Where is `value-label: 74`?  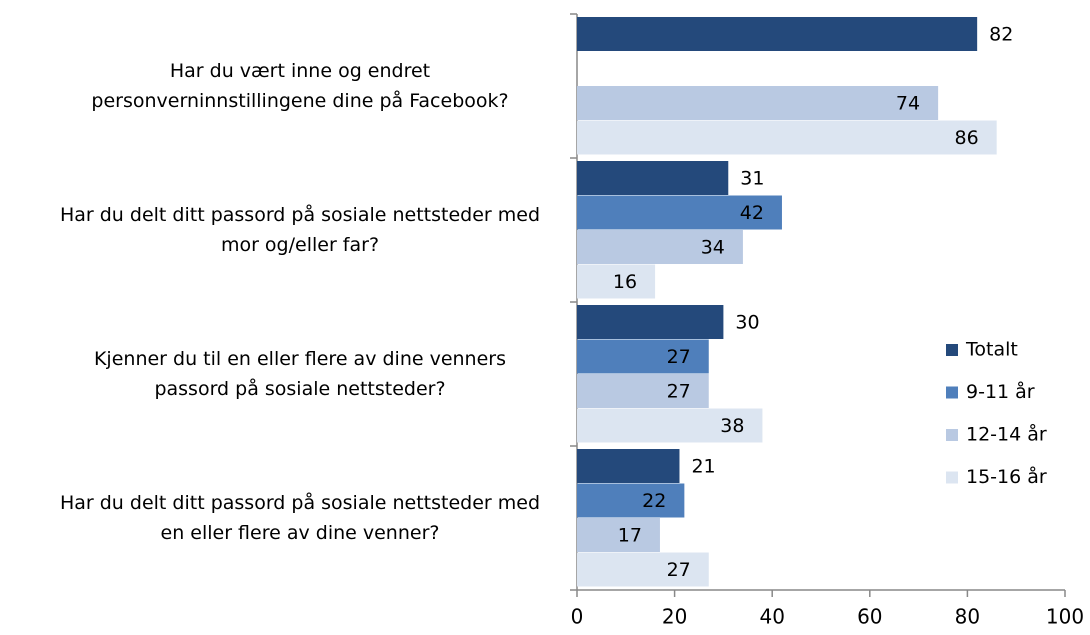 value-label: 74 is located at coordinates (908, 104).